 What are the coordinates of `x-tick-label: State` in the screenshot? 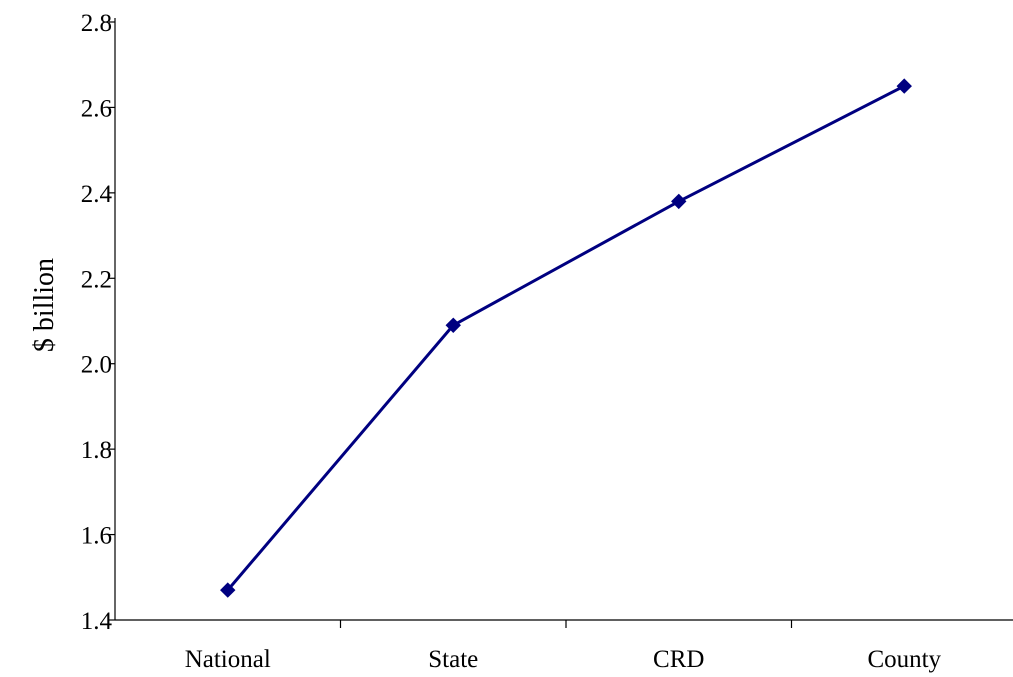 It's located at (453, 659).